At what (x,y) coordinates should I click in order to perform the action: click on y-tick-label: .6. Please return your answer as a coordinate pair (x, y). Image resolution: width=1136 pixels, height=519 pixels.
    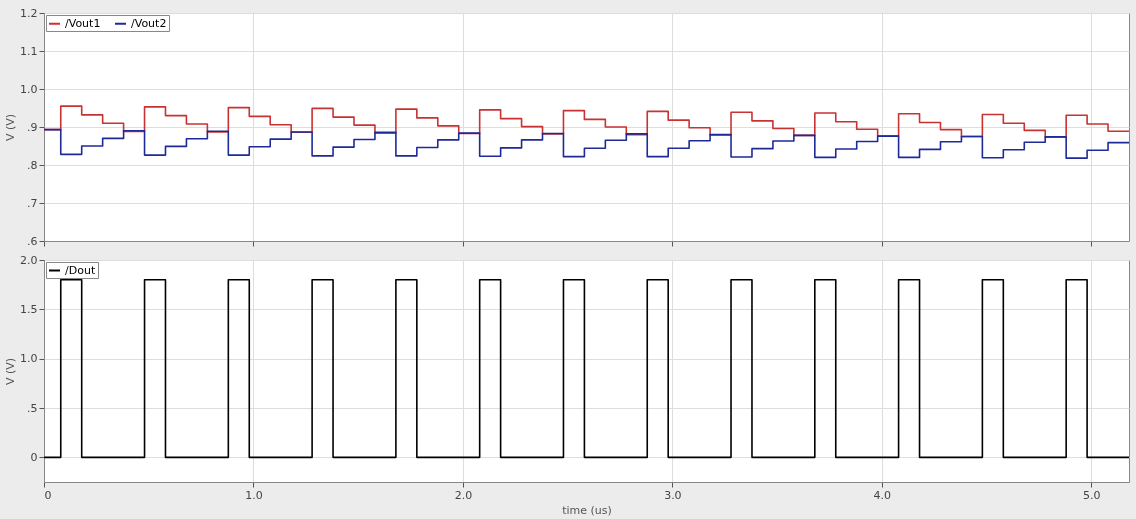
    Looking at the image, I should click on (32, 241).